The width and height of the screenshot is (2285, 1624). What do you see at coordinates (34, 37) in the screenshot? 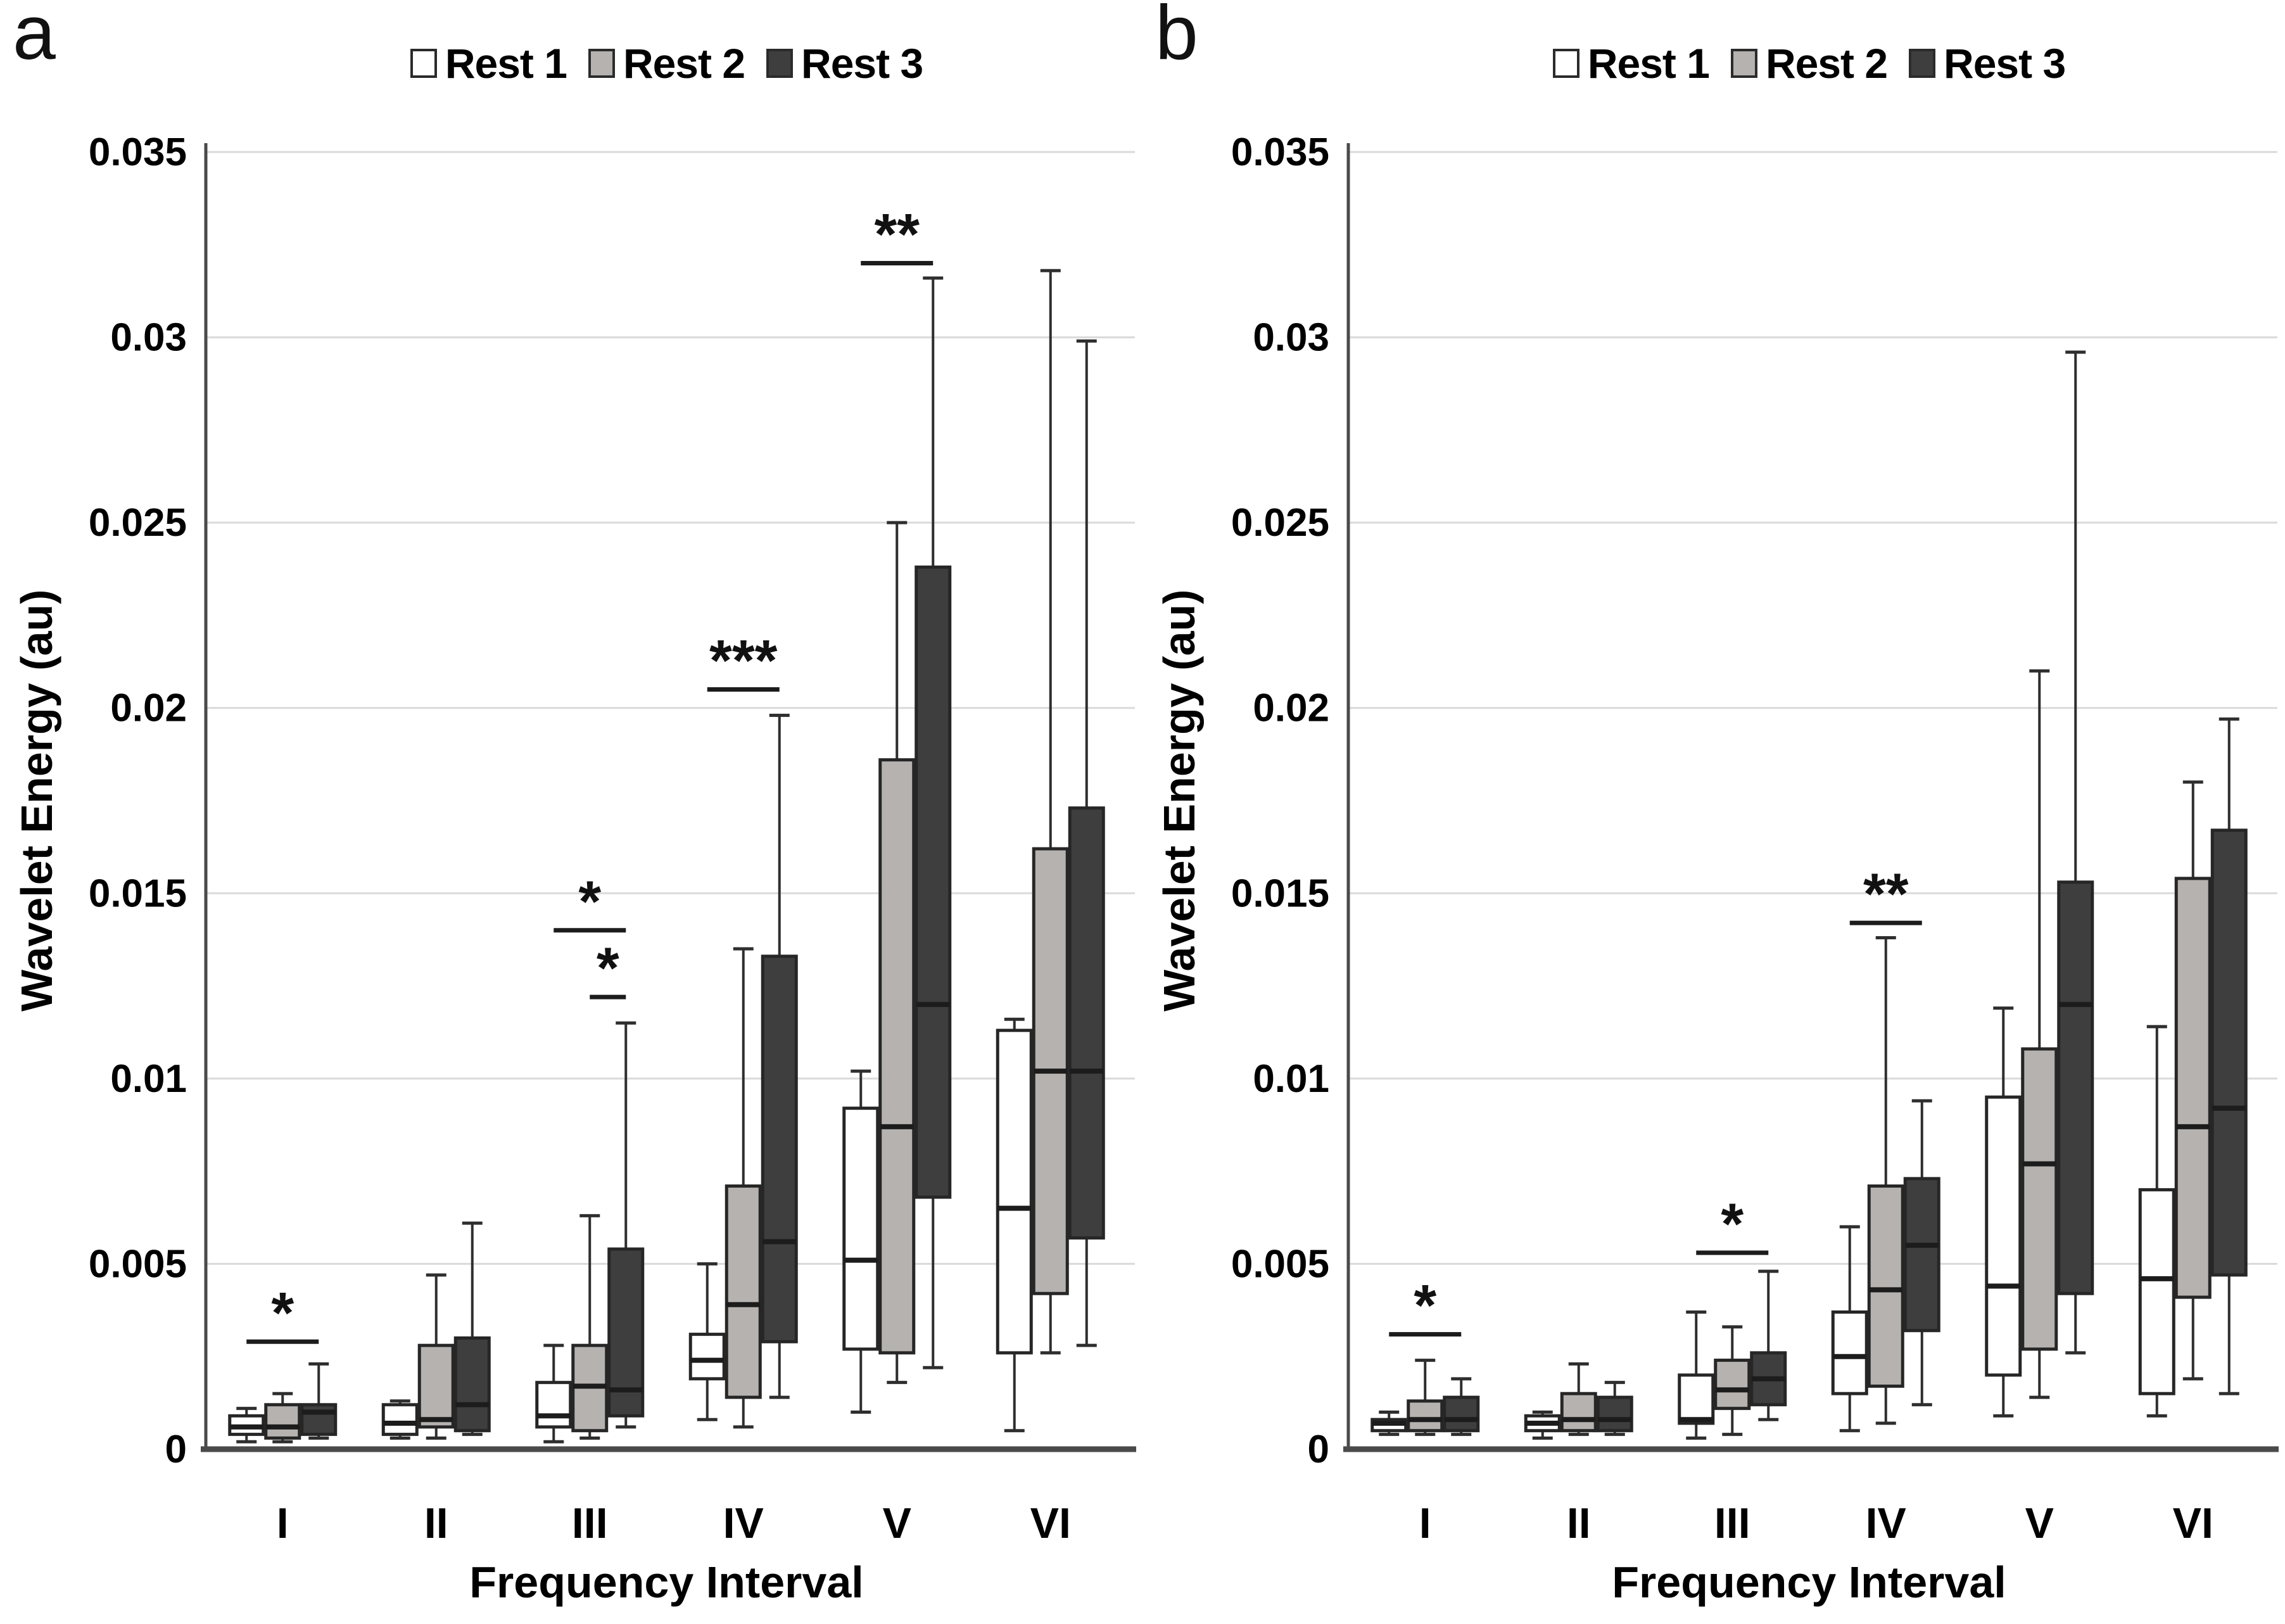
I see `panel-letter-a: a` at bounding box center [34, 37].